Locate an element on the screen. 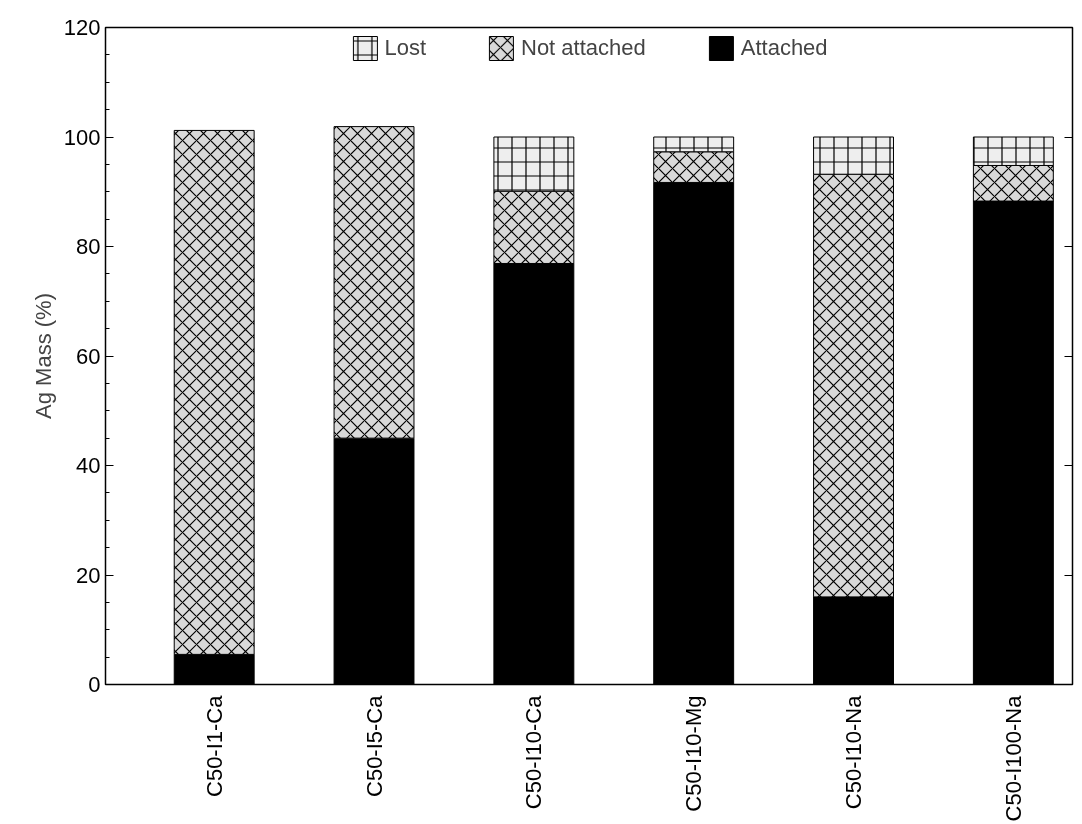 The height and width of the screenshot is (824, 1082). x-tick-label: C50-I10-Mg is located at coordinates (694, 753).